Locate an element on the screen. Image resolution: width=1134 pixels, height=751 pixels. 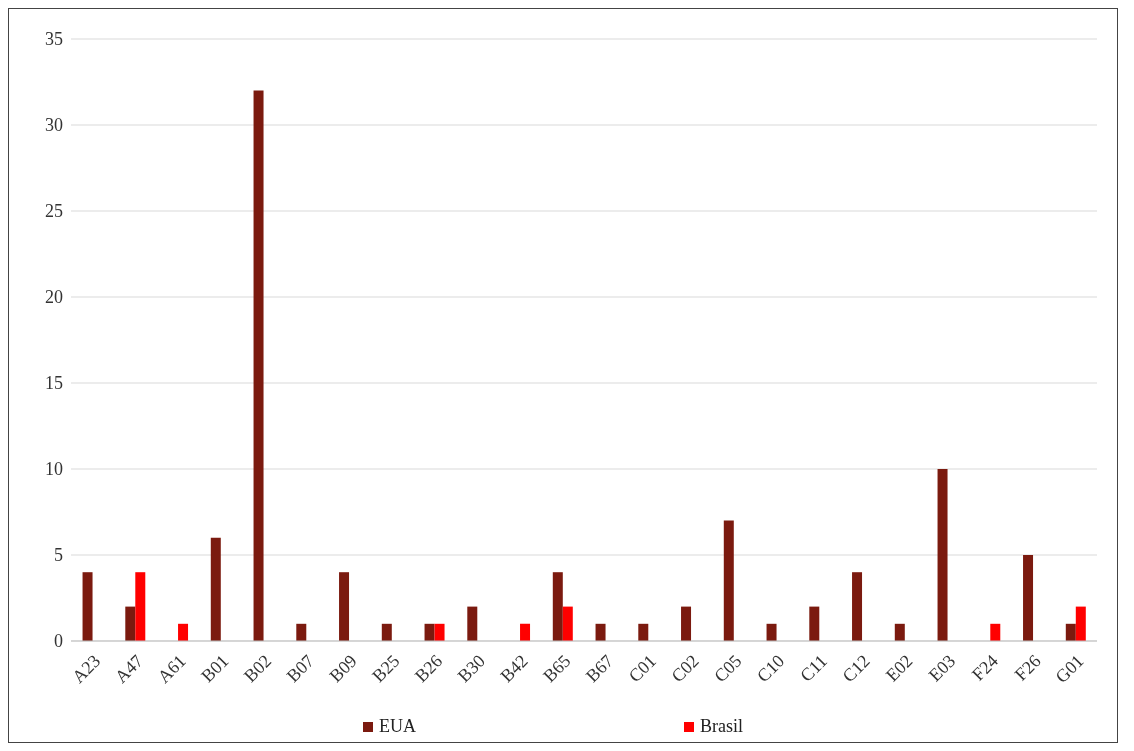
x-tick-label: C02 is located at coordinates (685, 668).